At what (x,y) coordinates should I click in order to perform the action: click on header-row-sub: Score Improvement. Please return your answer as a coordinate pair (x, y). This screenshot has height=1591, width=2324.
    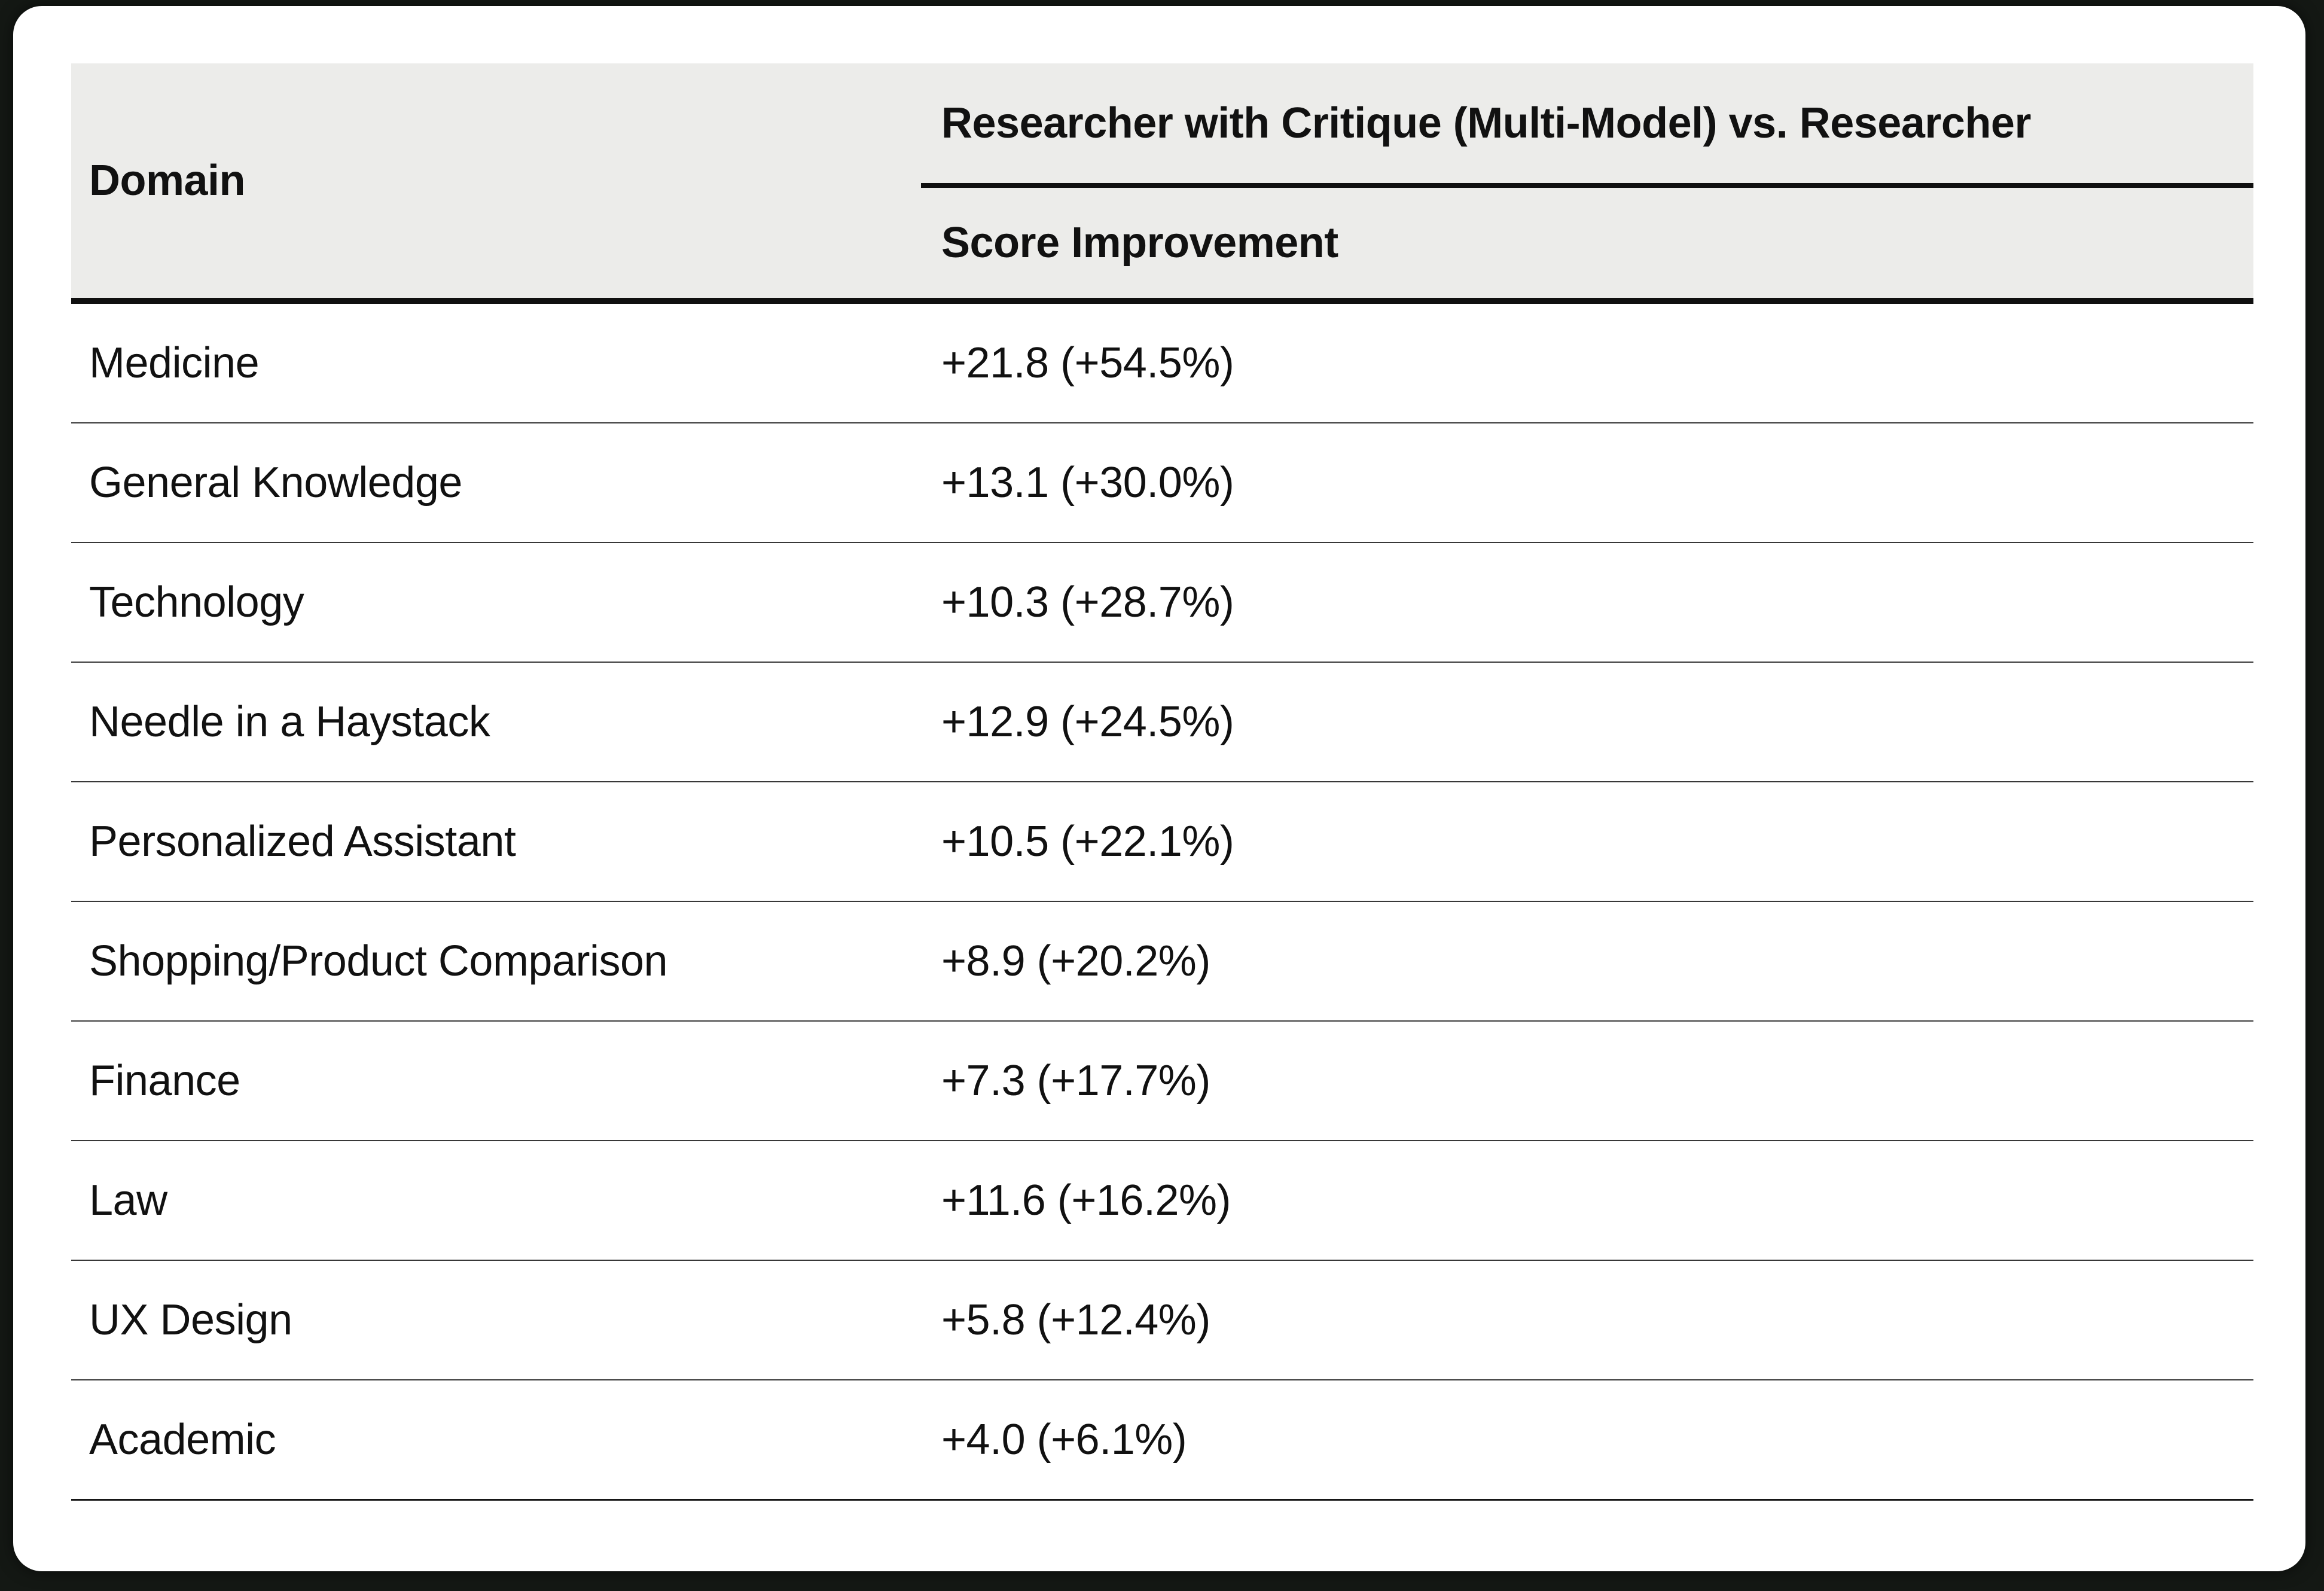
    Looking at the image, I should click on (1162, 244).